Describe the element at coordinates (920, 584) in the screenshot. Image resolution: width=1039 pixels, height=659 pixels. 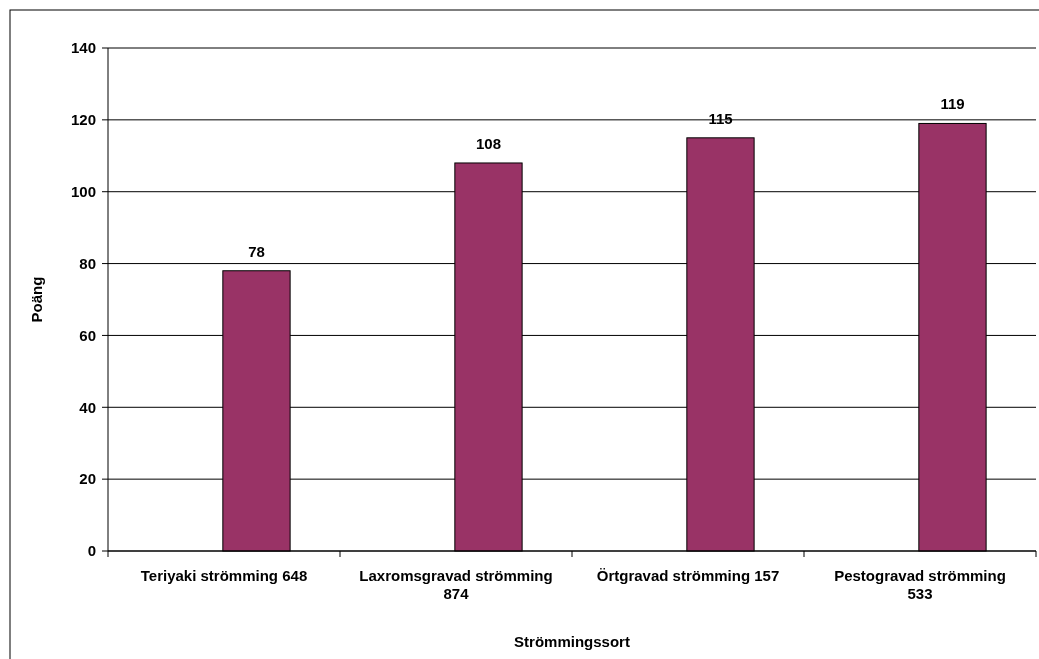
I see `x-tick-label: Pestogravad strömming 533` at that location.